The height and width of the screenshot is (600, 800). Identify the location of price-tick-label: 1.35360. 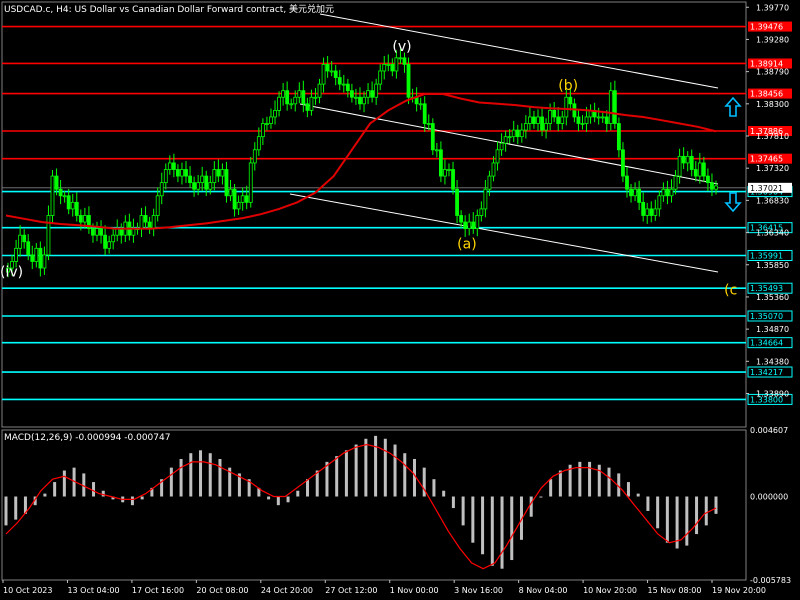
(772, 297).